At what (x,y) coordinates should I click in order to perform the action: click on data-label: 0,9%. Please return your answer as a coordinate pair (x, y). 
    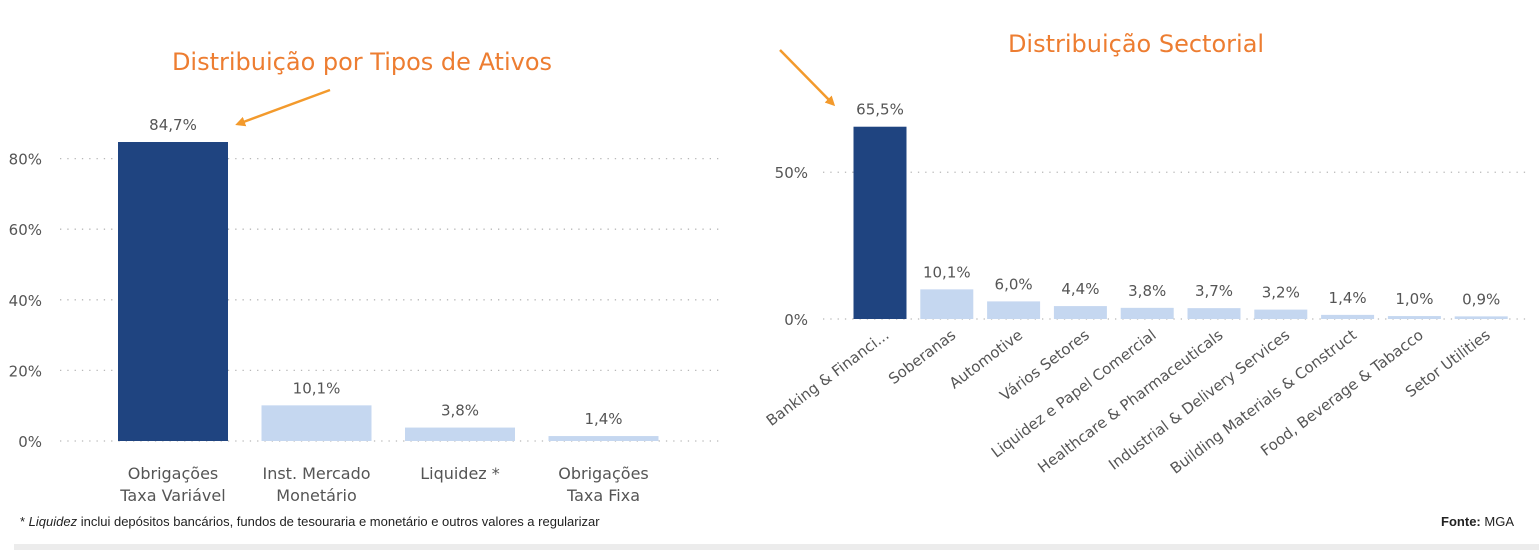
    Looking at the image, I should click on (1481, 299).